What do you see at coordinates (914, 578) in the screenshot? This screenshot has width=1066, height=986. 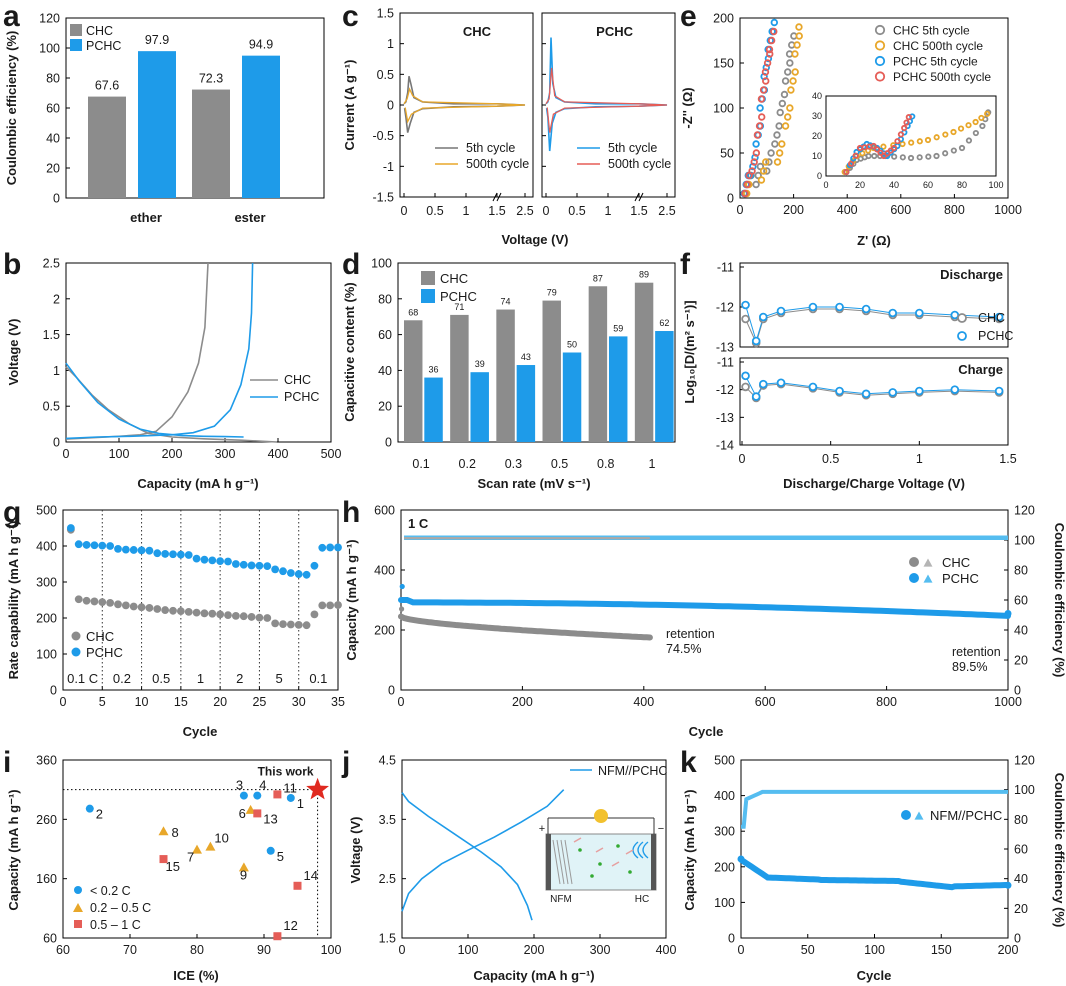 I see `legend-marker-pchc` at bounding box center [914, 578].